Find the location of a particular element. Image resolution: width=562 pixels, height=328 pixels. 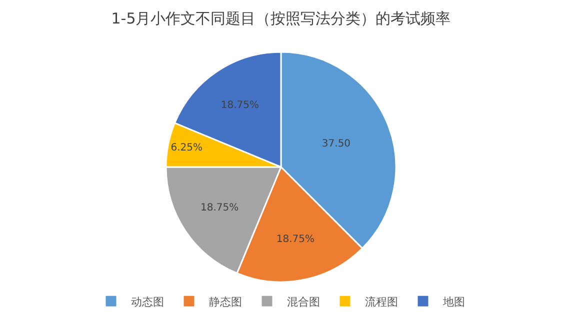

legend-label: 静态图 is located at coordinates (225, 301).